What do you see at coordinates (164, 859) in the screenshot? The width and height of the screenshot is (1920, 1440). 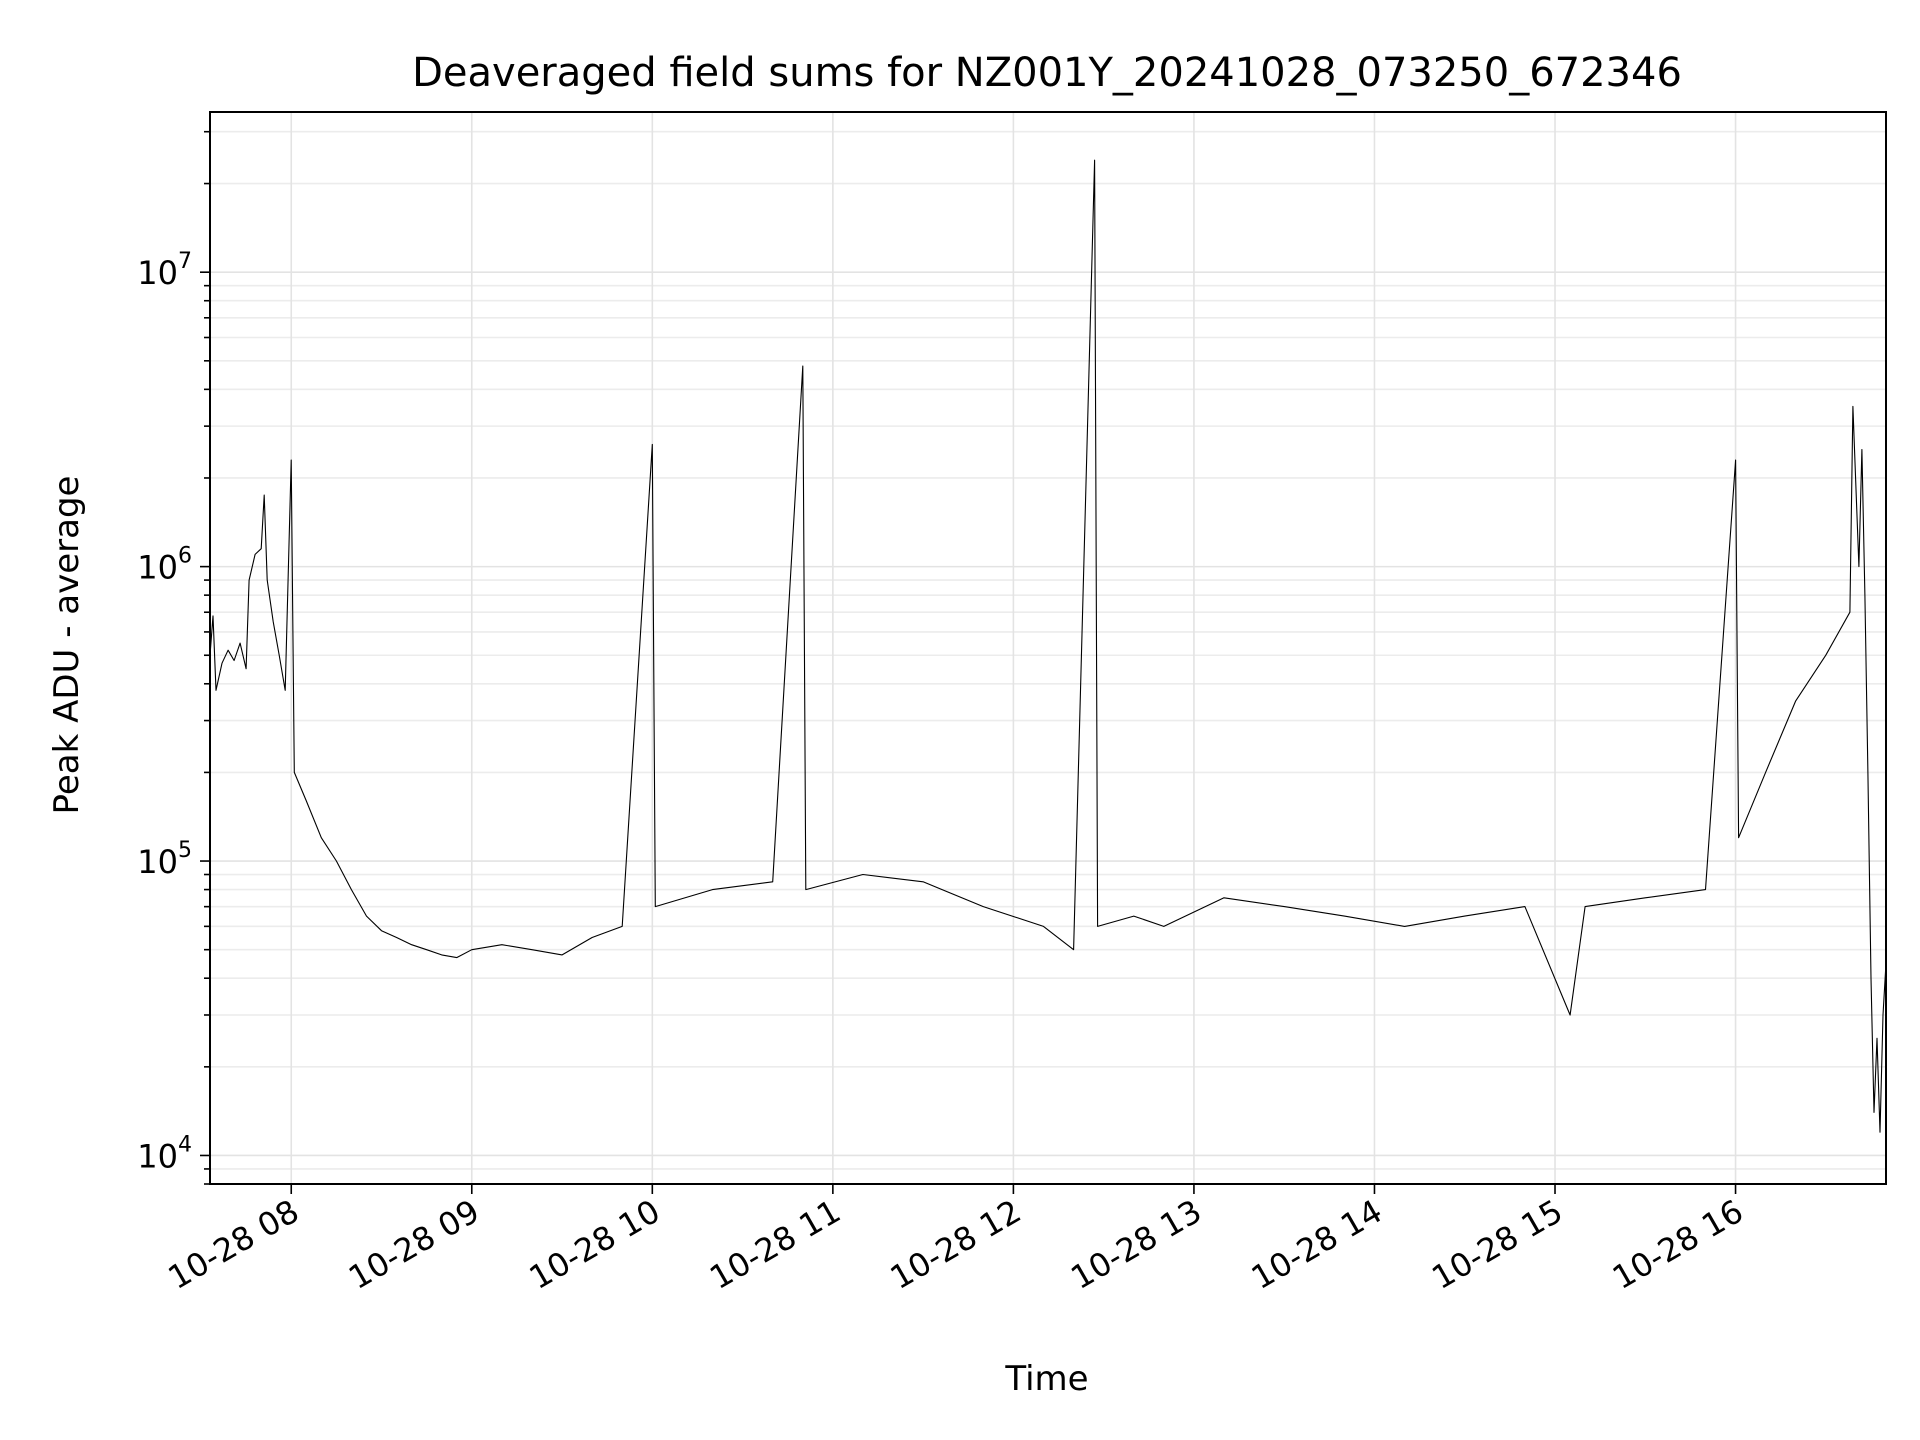 I see `y-tick-label: 10⁵` at bounding box center [164, 859].